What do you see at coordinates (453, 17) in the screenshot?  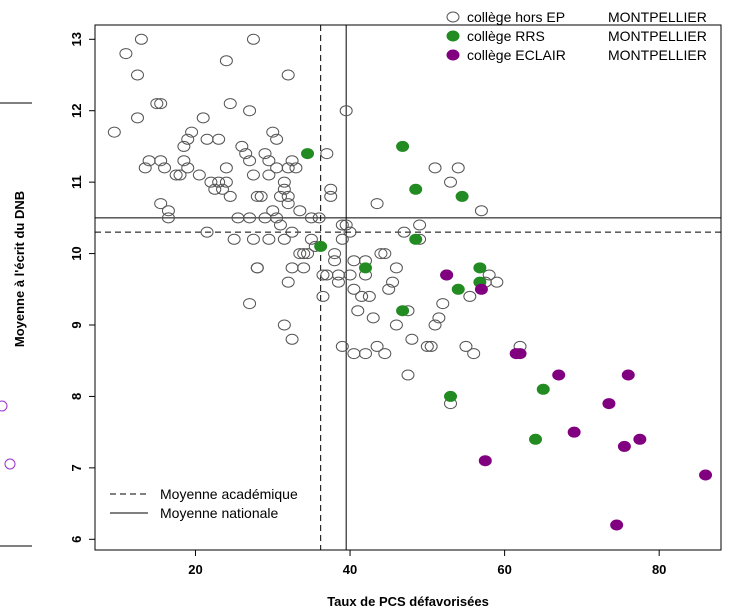 I see `legend-marker-hors-ep` at bounding box center [453, 17].